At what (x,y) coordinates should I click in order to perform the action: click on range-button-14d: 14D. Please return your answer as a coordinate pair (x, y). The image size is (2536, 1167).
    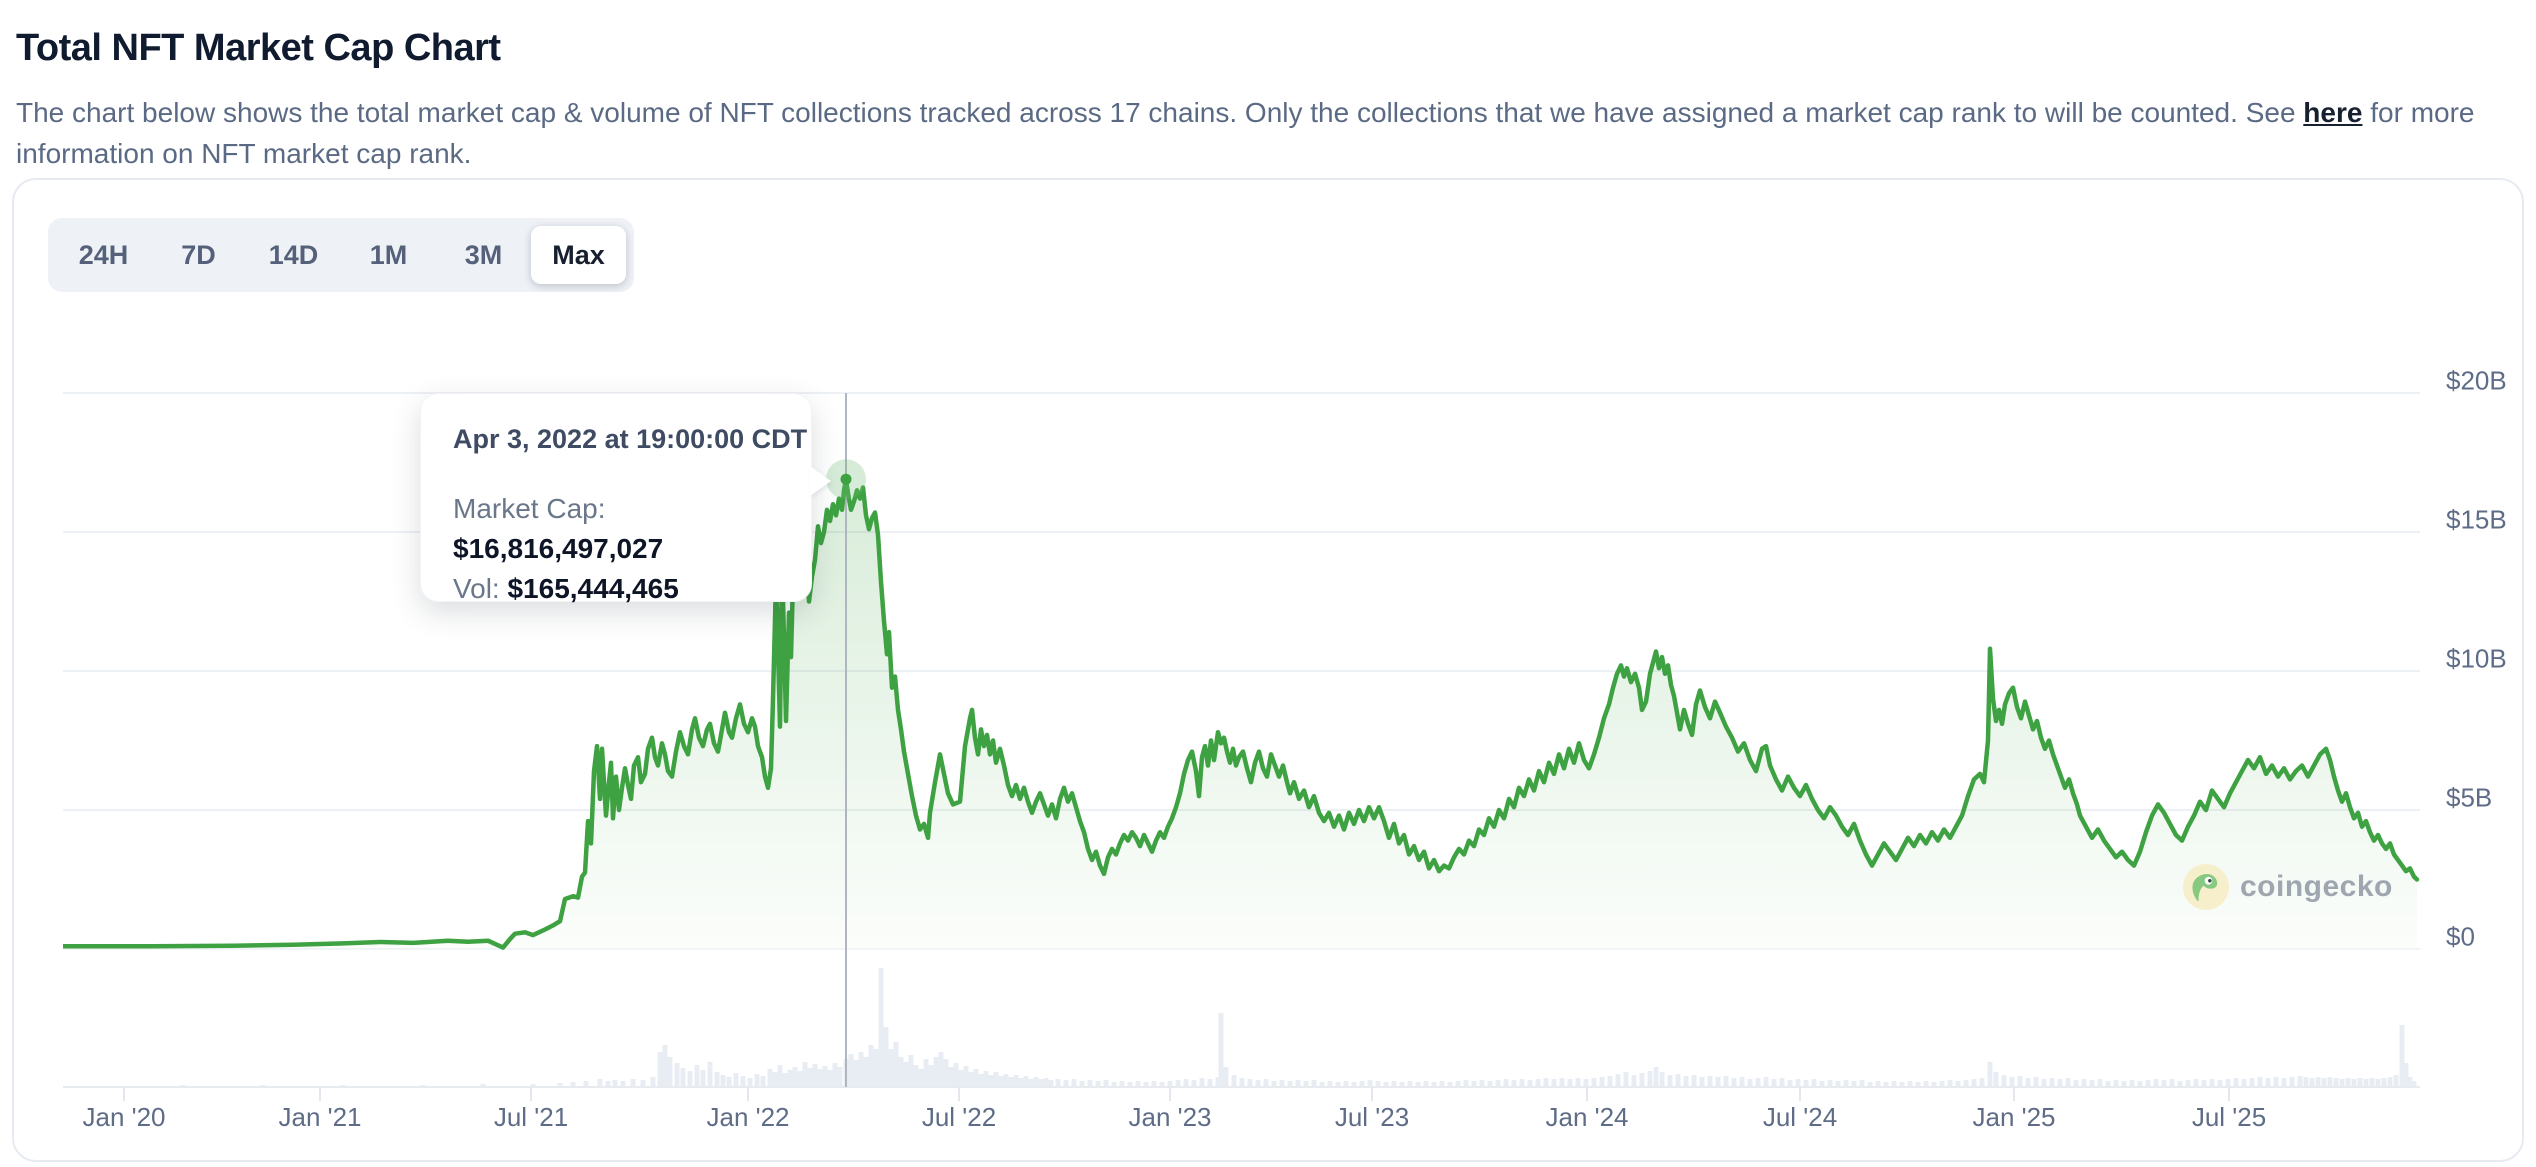
    Looking at the image, I should click on (293, 255).